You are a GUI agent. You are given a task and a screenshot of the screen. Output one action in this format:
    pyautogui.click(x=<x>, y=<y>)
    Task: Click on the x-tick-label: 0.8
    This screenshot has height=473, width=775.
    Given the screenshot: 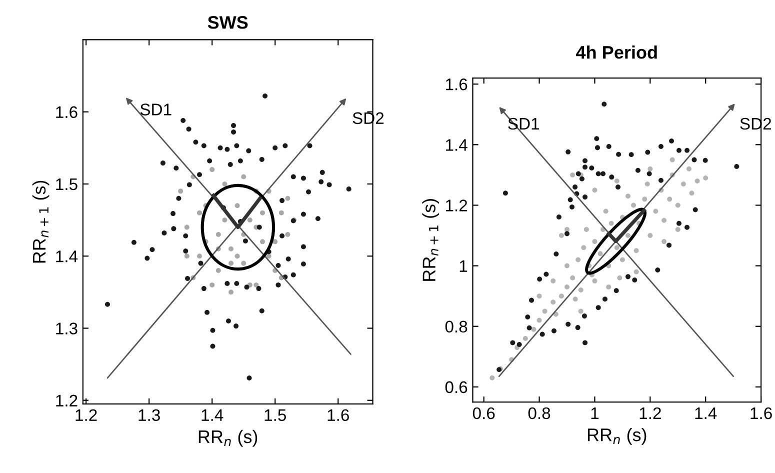 What is the action you would take?
    pyautogui.click(x=539, y=413)
    